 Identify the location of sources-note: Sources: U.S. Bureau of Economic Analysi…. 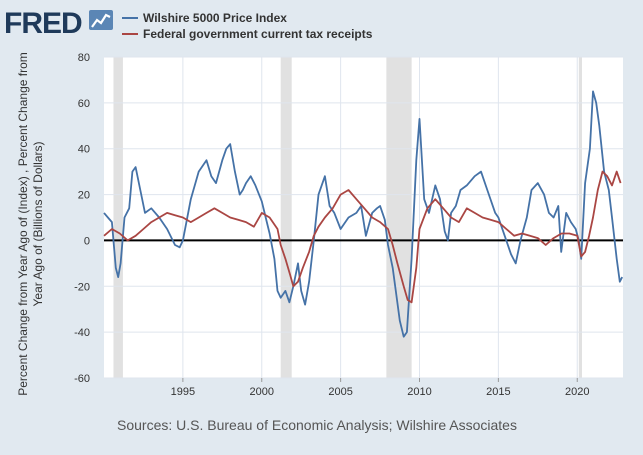
(317, 425).